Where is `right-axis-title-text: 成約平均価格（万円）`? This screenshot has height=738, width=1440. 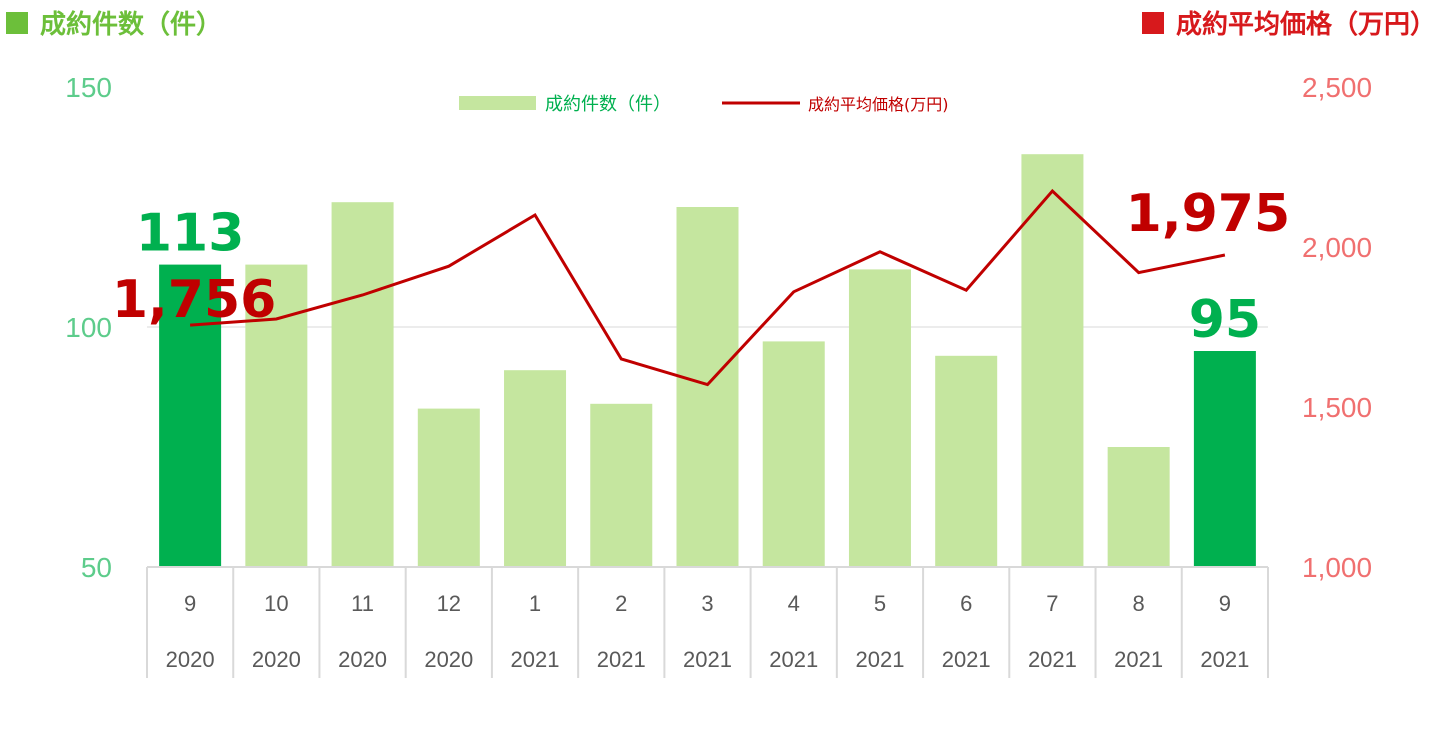 right-axis-title-text: 成約平均価格（万円） is located at coordinates (1305, 25).